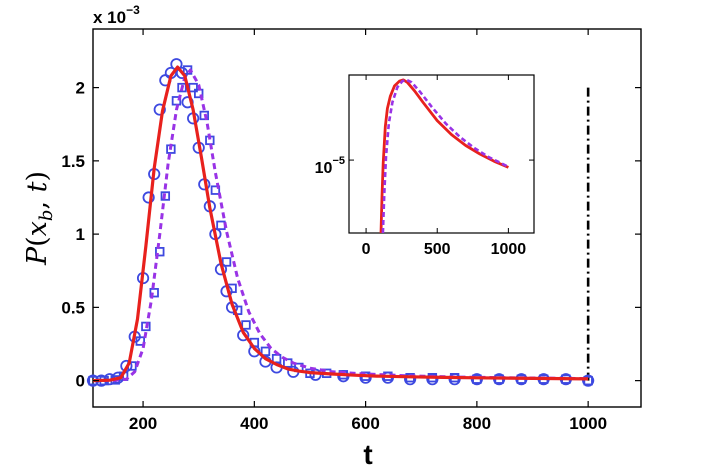 The width and height of the screenshot is (708, 470). I want to click on y-label-close: ), so click(37, 176).